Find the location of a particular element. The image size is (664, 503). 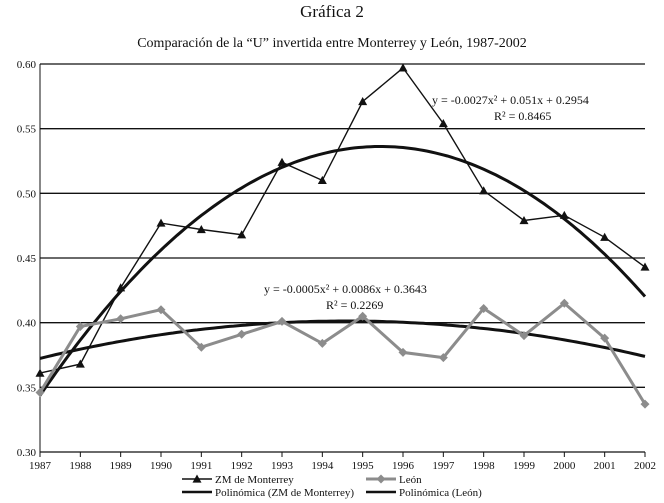

x-tick-label: 1990 is located at coordinates (161, 466).